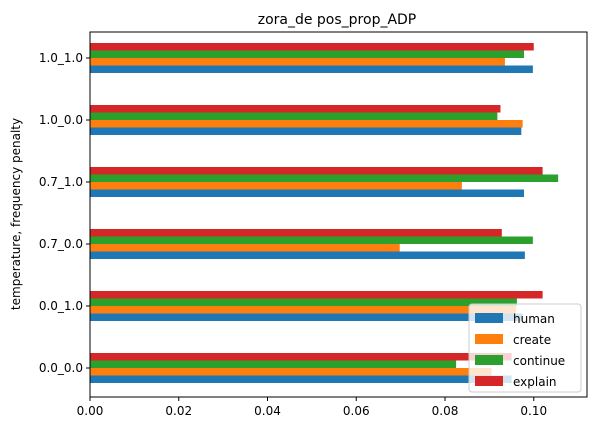  Describe the element at coordinates (90, 411) in the screenshot. I see `x-tick-label: 0.00` at that location.